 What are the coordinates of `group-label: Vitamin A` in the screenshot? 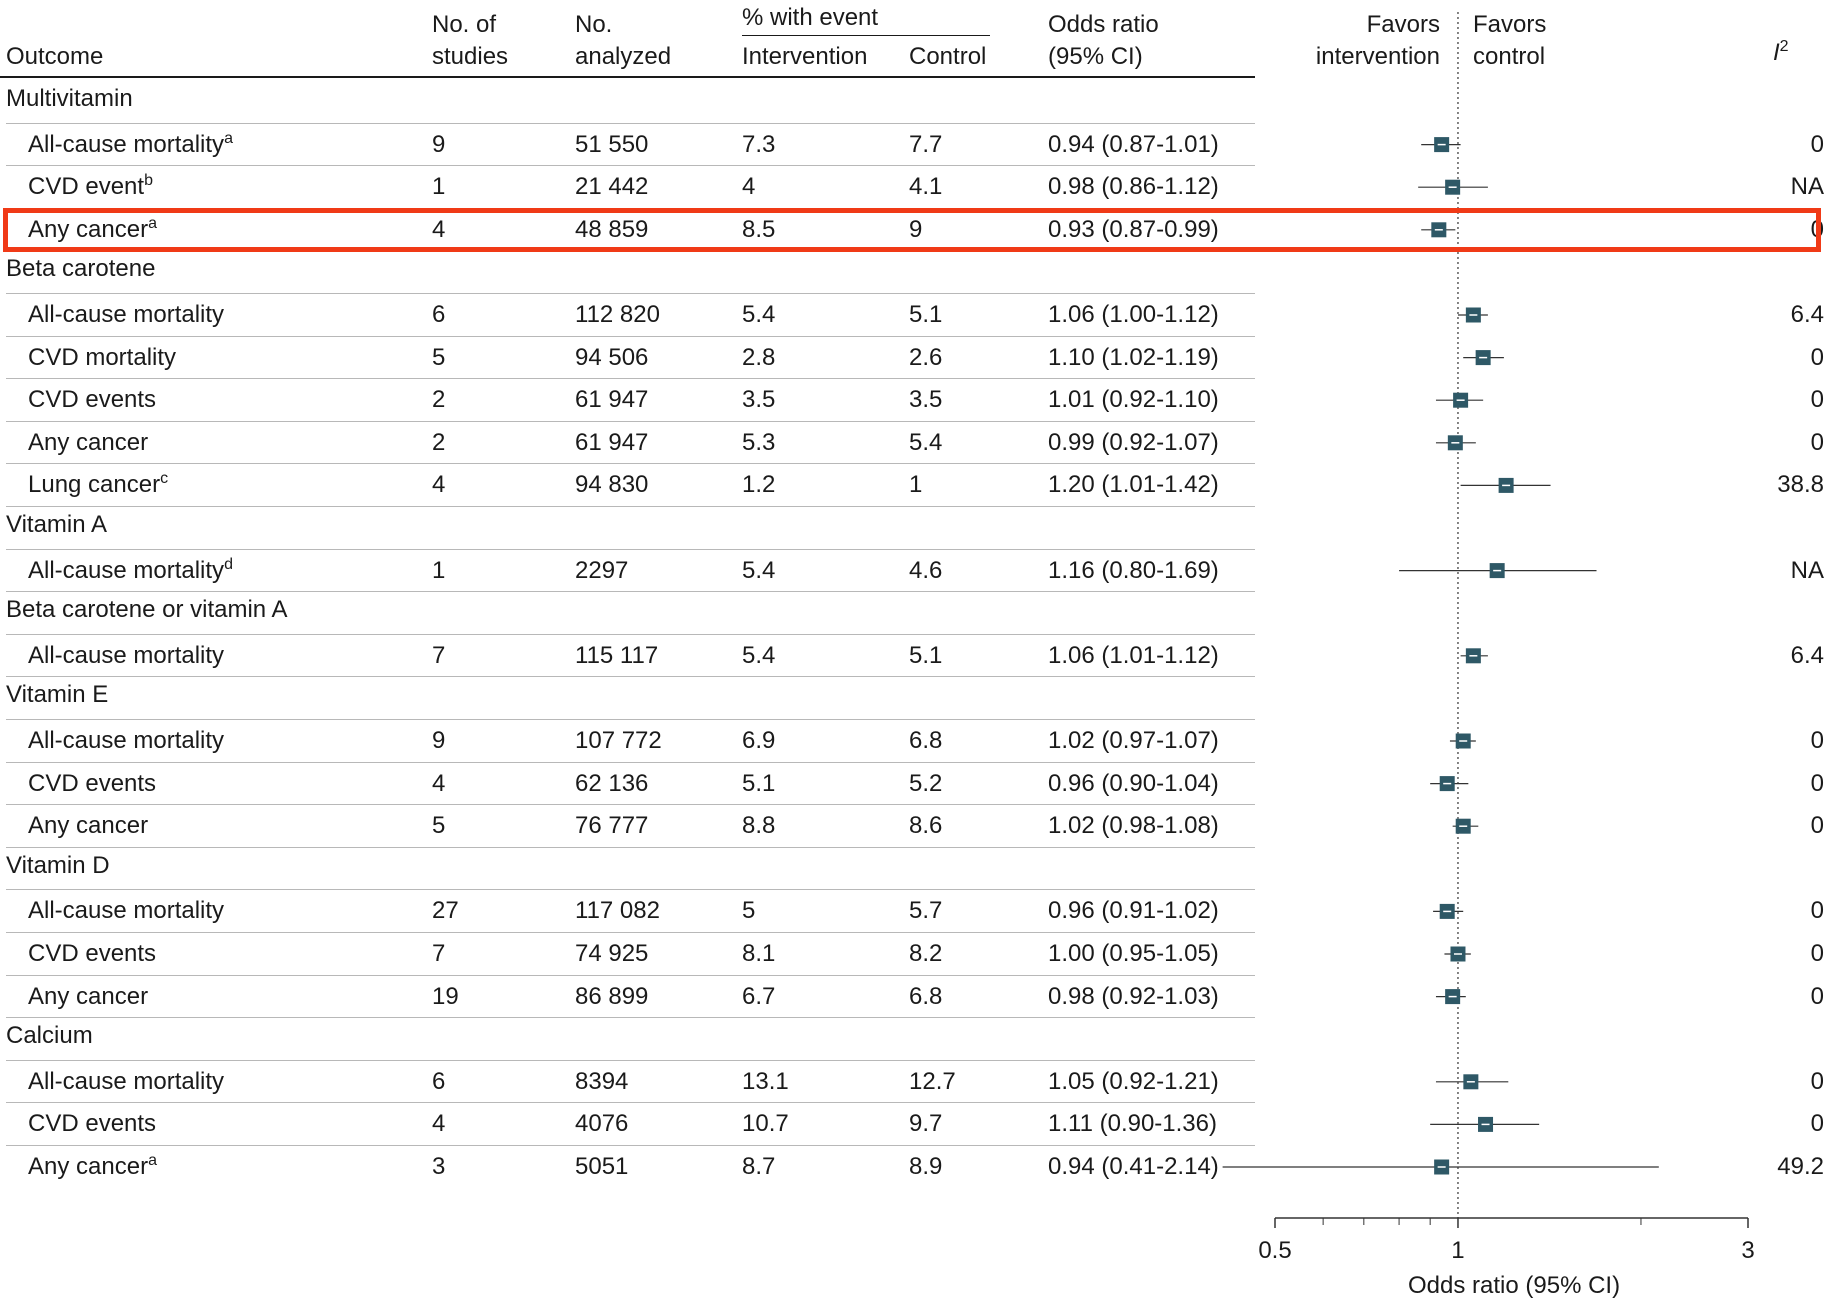 It's located at (56, 524).